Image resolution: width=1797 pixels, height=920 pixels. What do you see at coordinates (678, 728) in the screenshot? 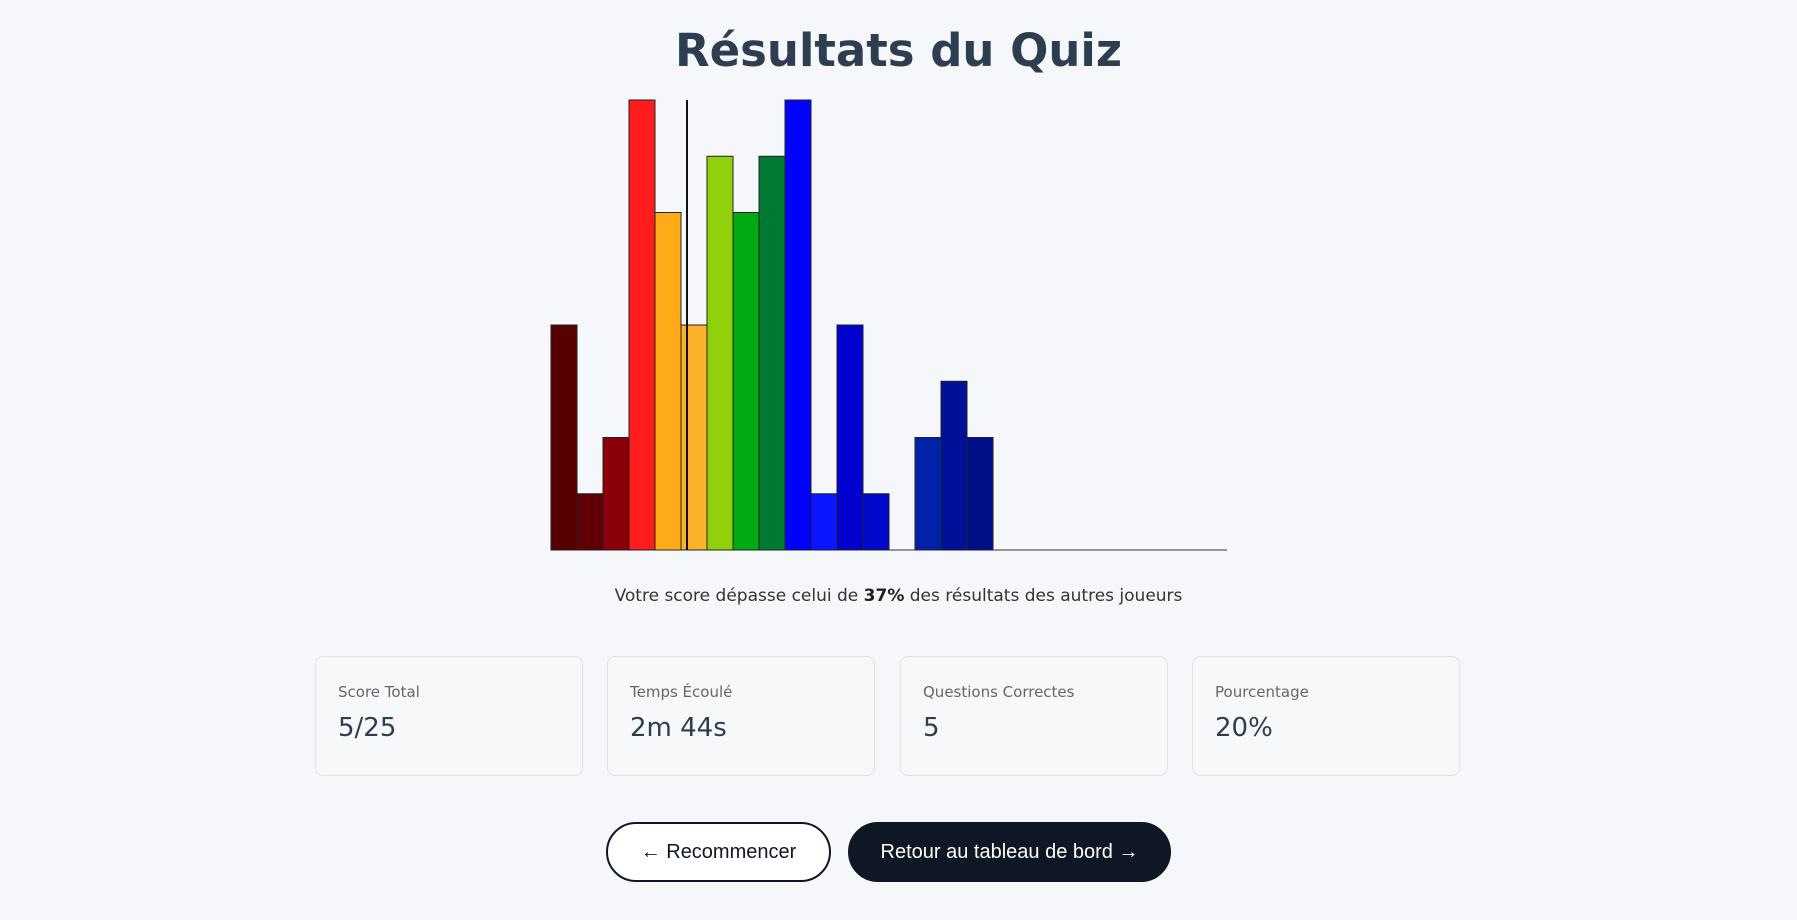
I see `stat-value: 2m 44s` at bounding box center [678, 728].